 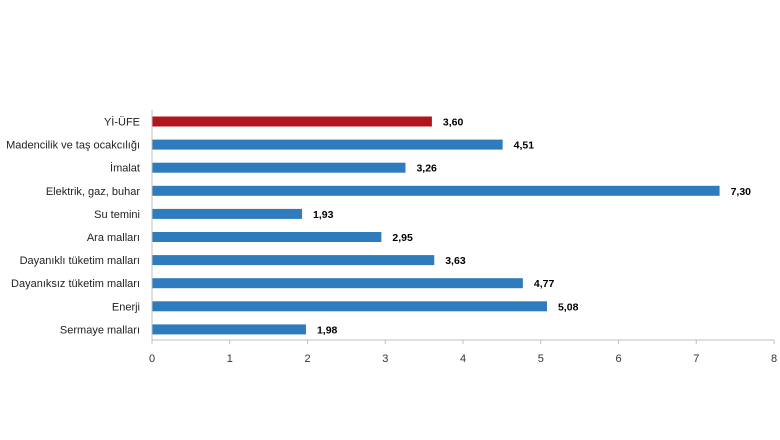 I want to click on value-label: 4,77, so click(x=544, y=284).